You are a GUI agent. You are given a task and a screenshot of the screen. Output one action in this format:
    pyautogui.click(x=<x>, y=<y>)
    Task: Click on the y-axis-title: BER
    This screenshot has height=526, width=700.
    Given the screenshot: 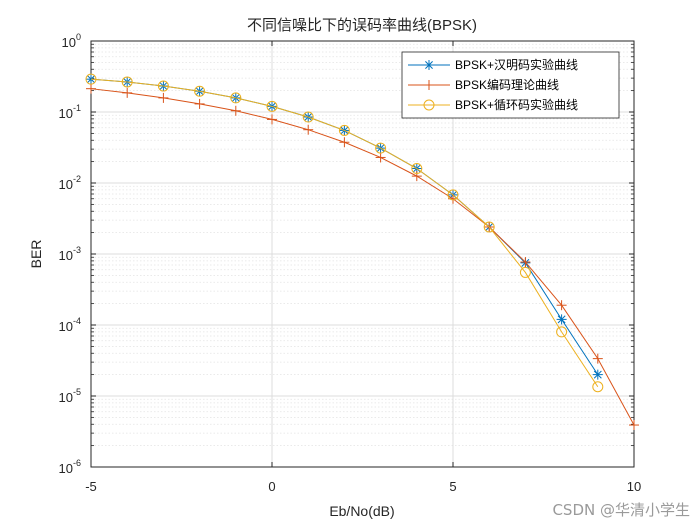 What is the action you would take?
    pyautogui.click(x=36, y=254)
    